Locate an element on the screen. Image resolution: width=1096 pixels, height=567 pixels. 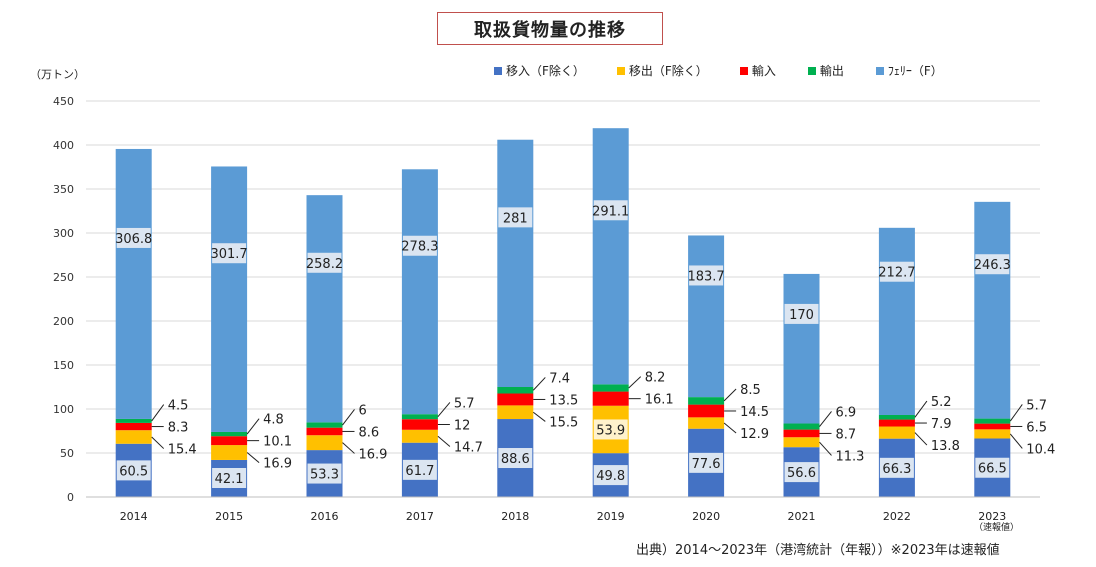
legend-swatch-import is located at coordinates (743, 70).